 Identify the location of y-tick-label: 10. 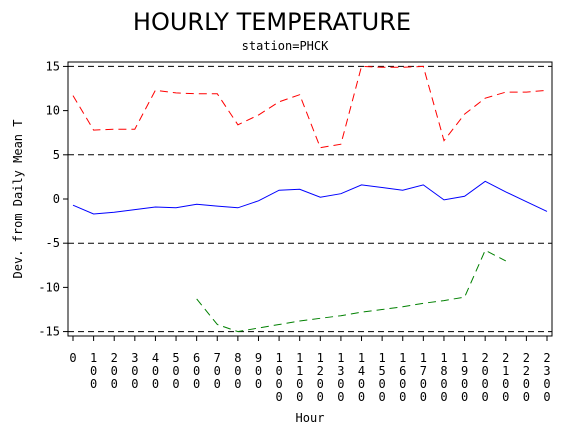
(53, 111).